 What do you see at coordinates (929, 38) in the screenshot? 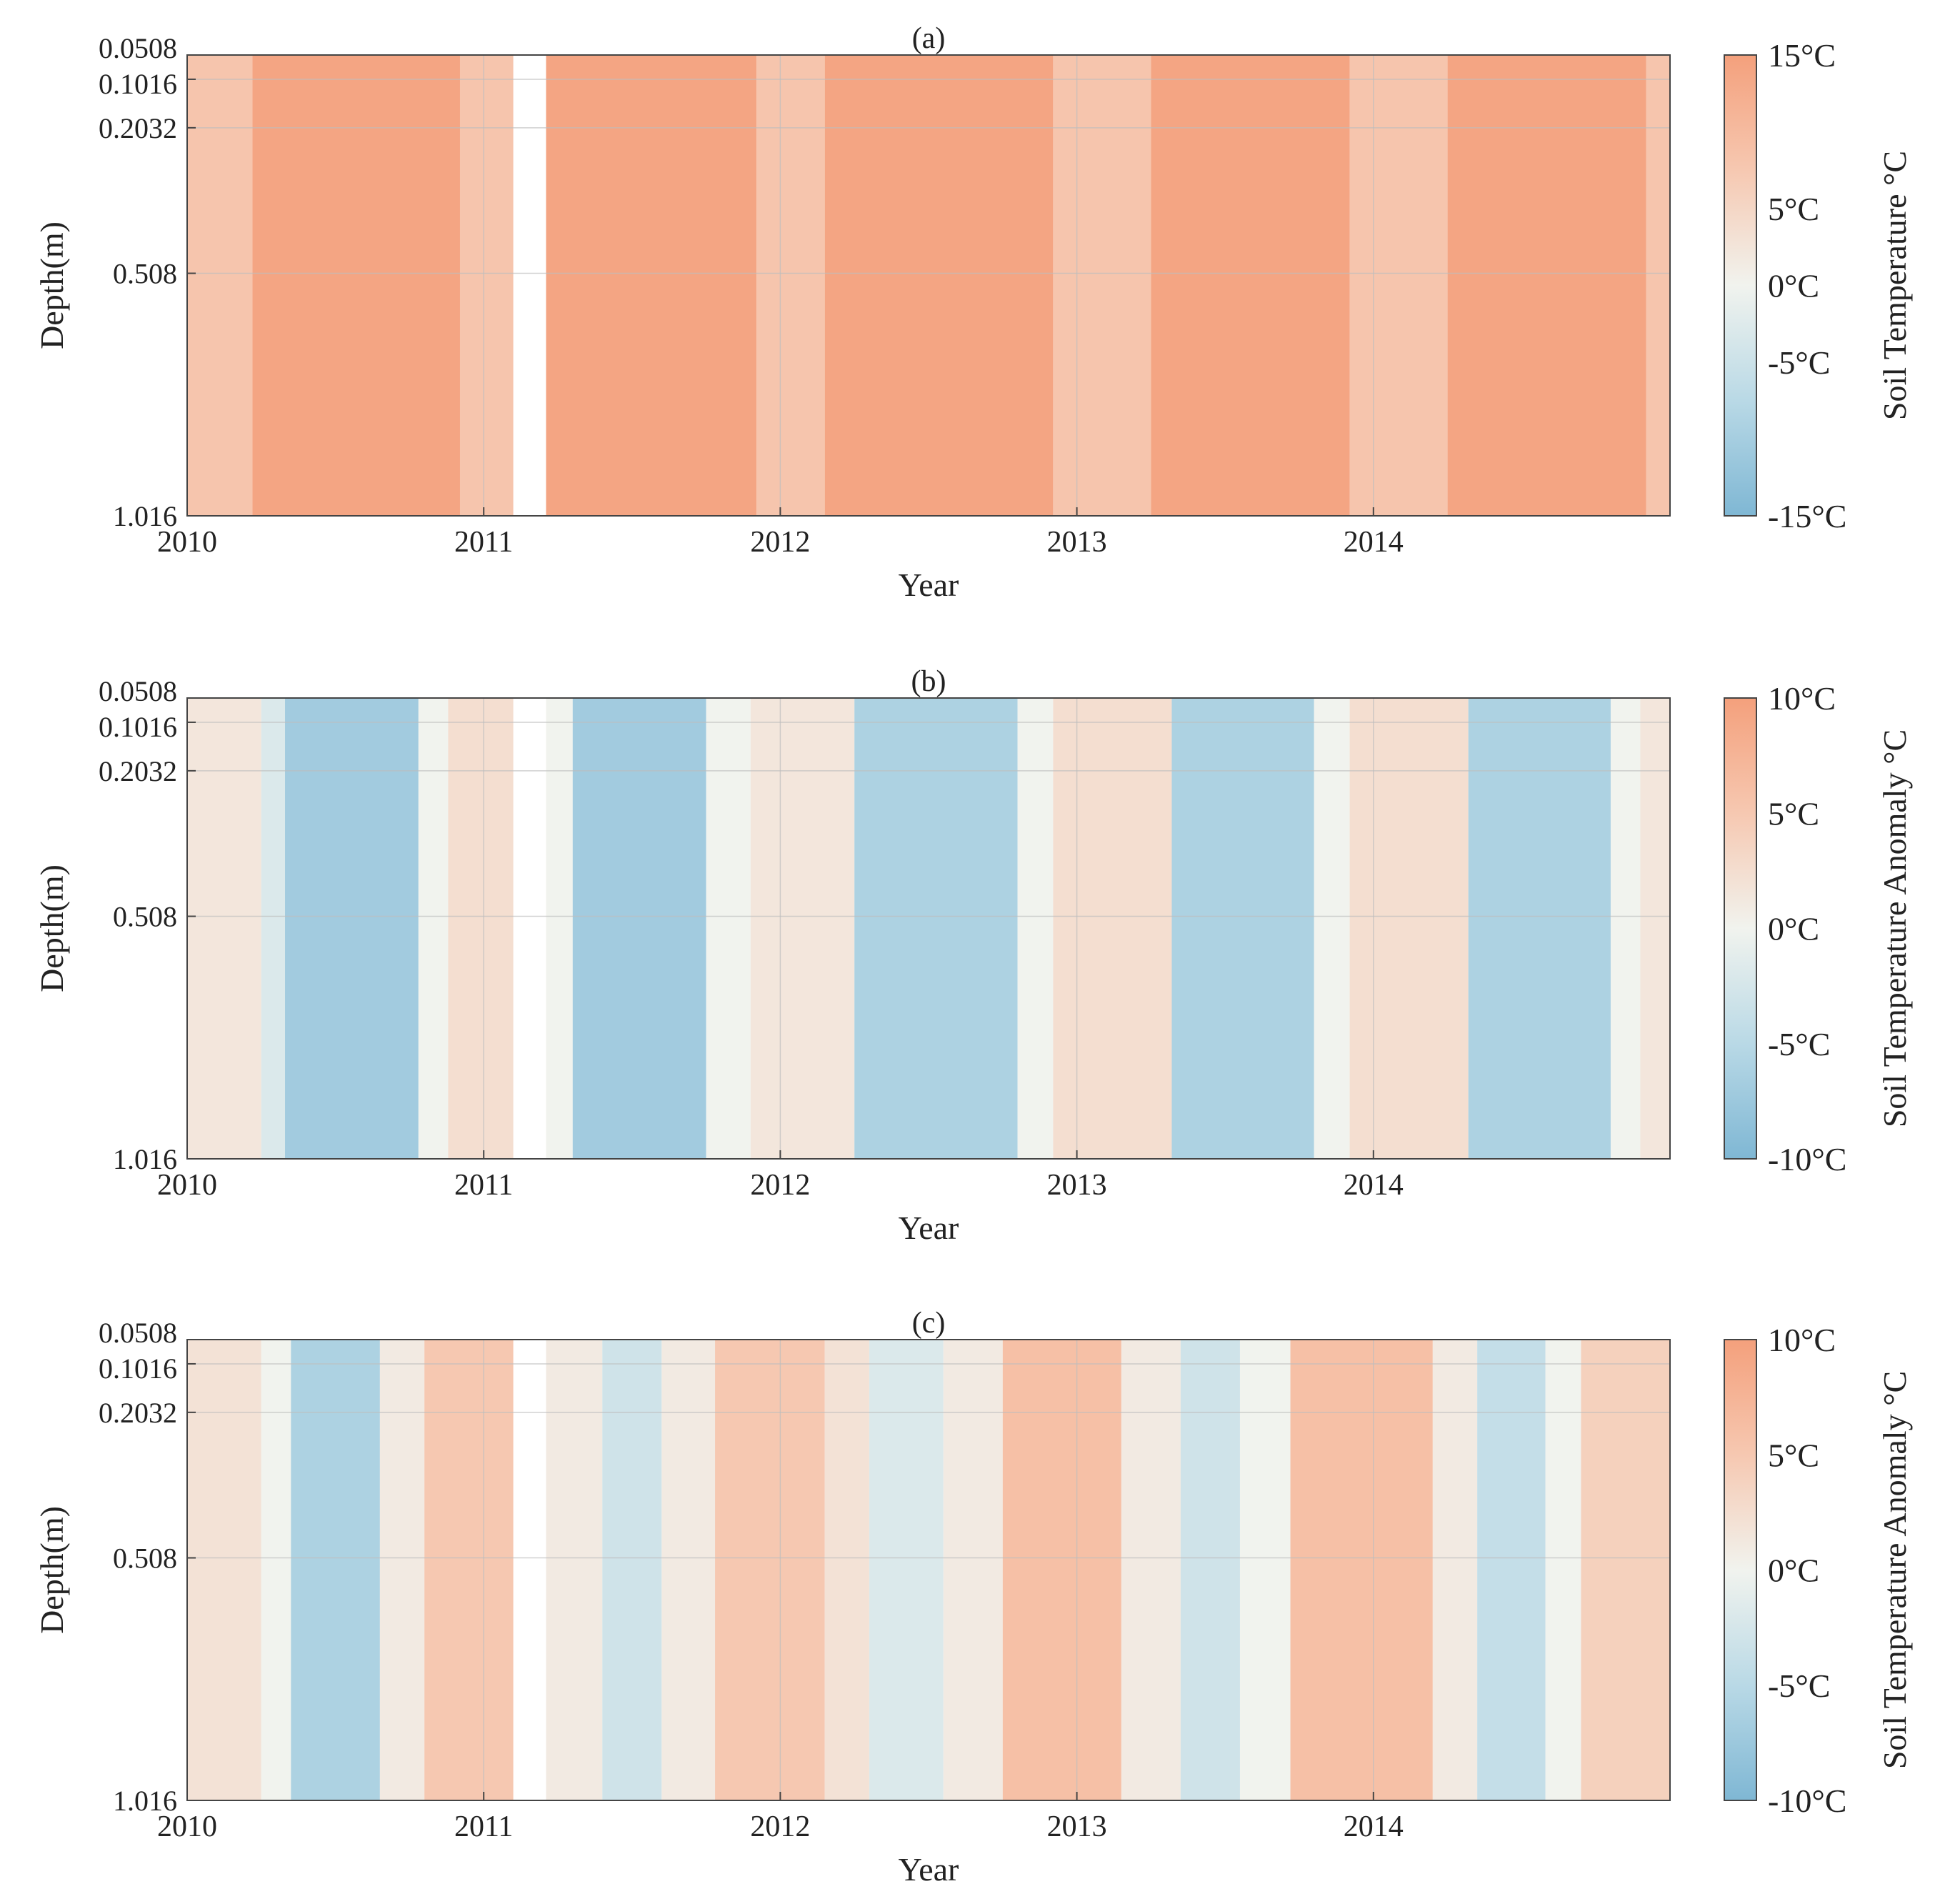
I see `panel-title: (a)` at bounding box center [929, 38].